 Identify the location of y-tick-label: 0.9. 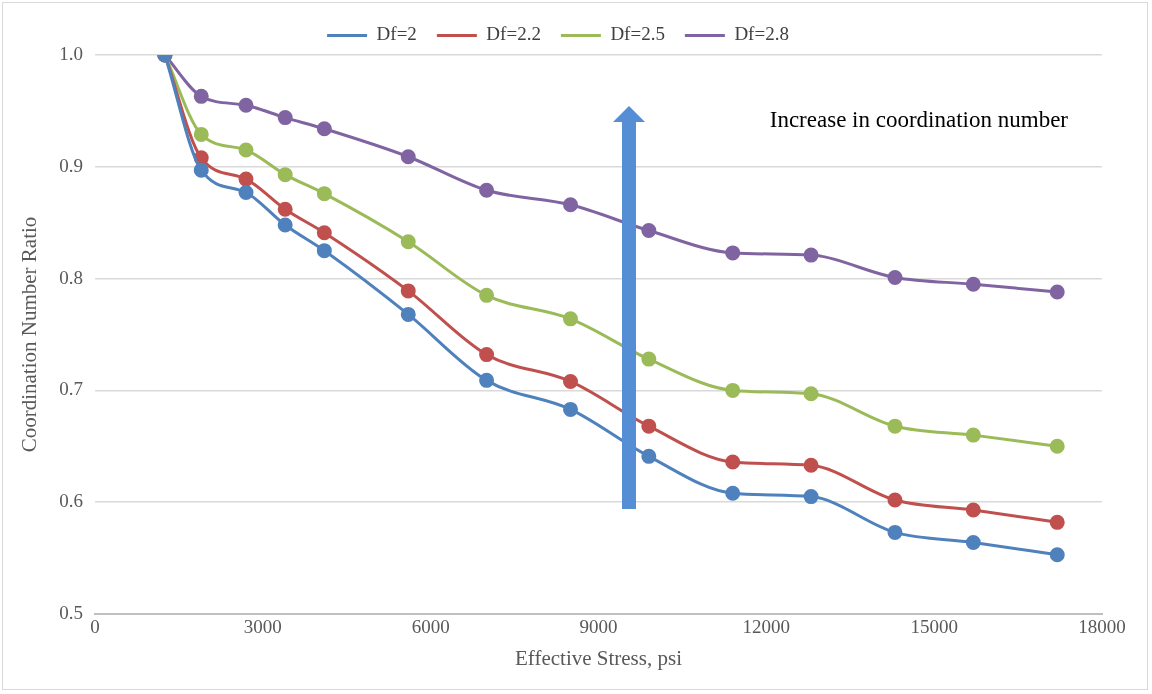
(71, 165).